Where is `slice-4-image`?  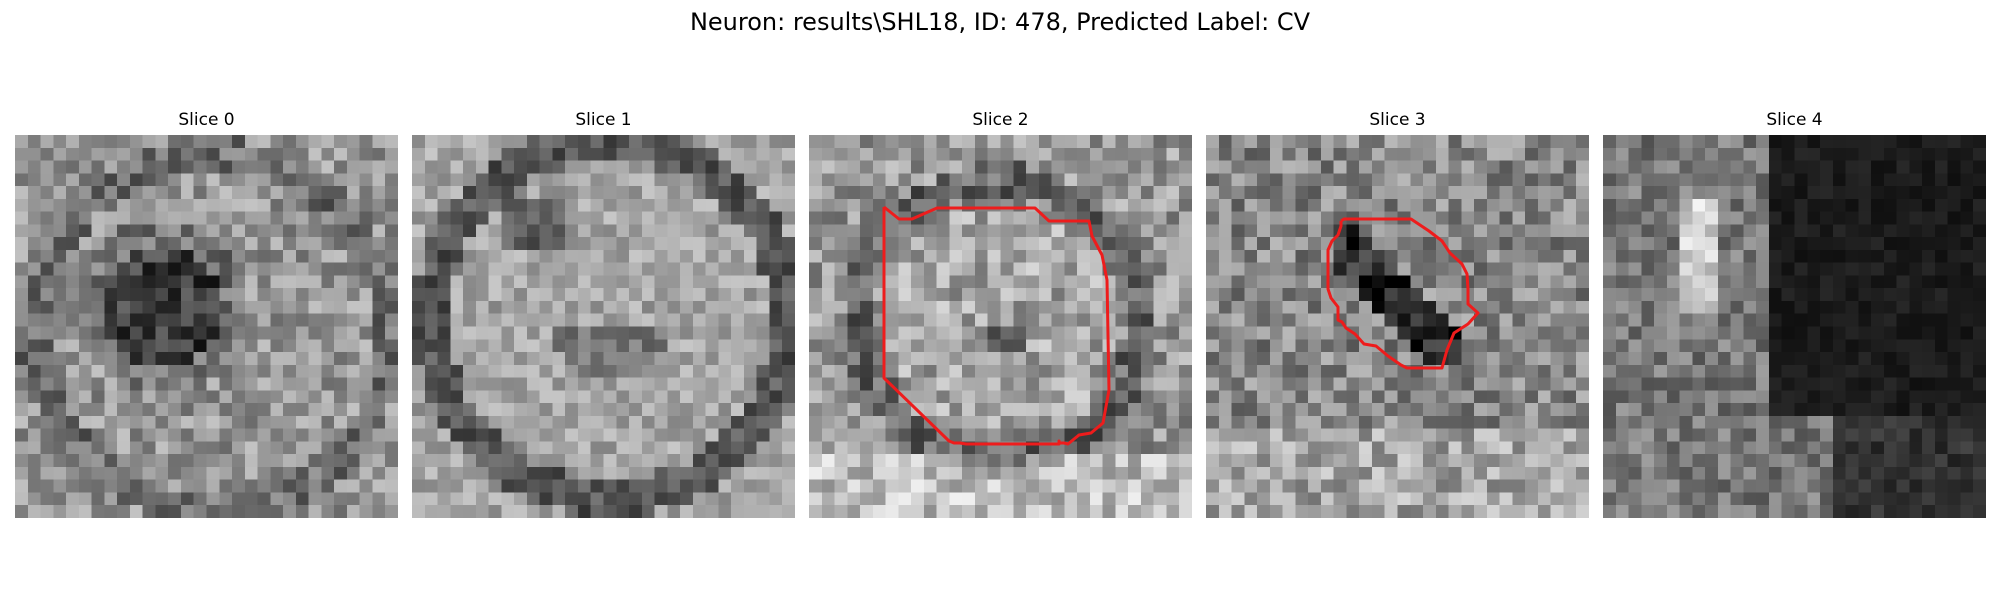 slice-4-image is located at coordinates (1794, 326).